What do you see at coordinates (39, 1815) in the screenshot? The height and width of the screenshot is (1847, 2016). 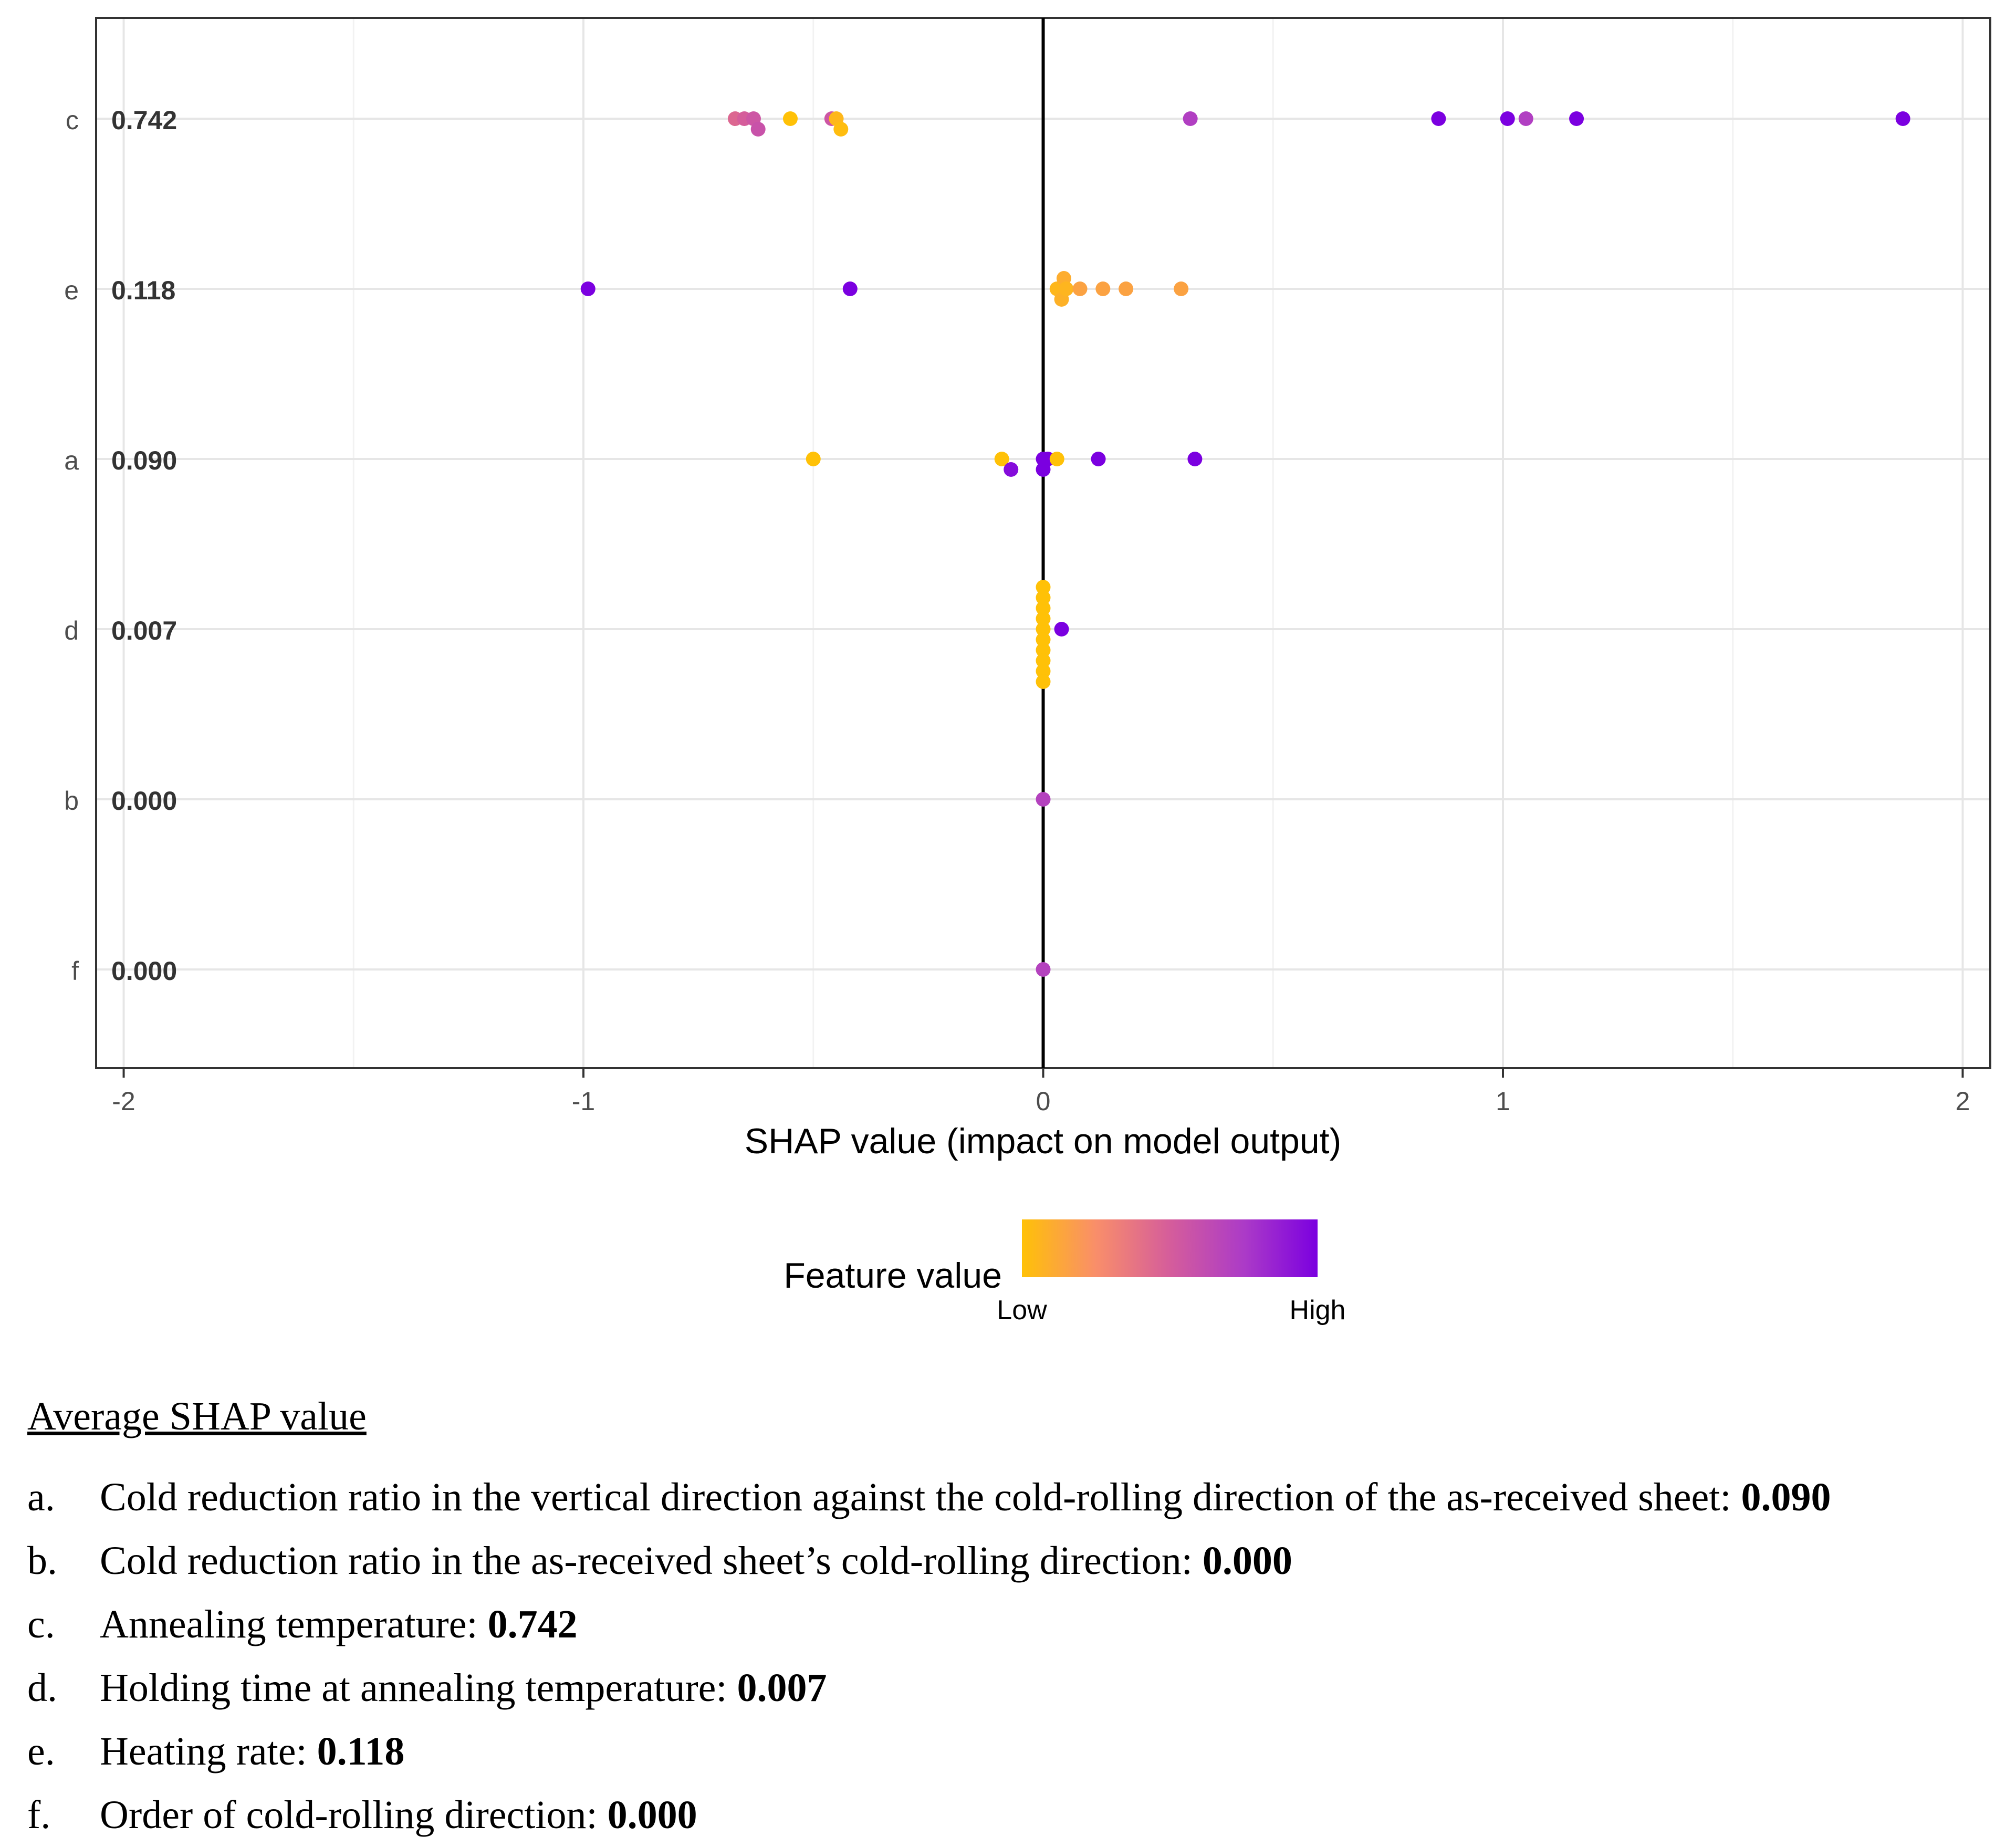 I see `note-letter: f.` at bounding box center [39, 1815].